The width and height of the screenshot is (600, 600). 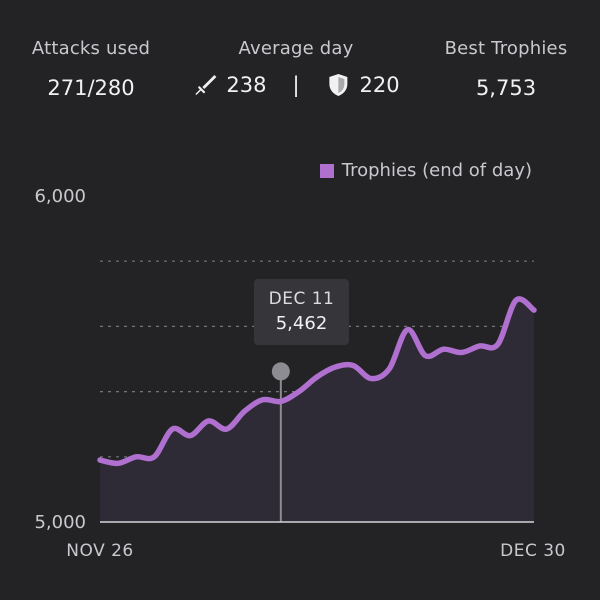 What do you see at coordinates (533, 551) in the screenshot?
I see `x-tick-label: DEC 30` at bounding box center [533, 551].